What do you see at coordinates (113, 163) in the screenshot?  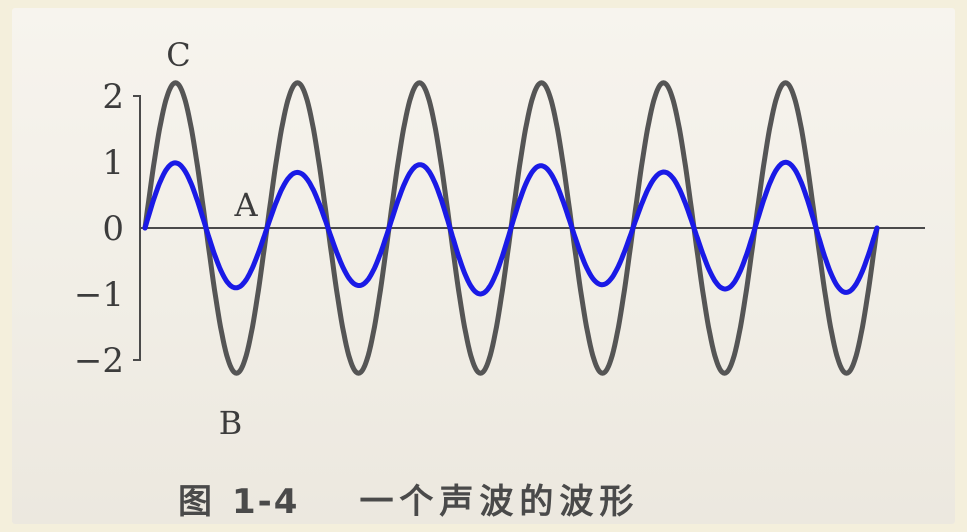 I see `y-tick-label: 1` at bounding box center [113, 163].